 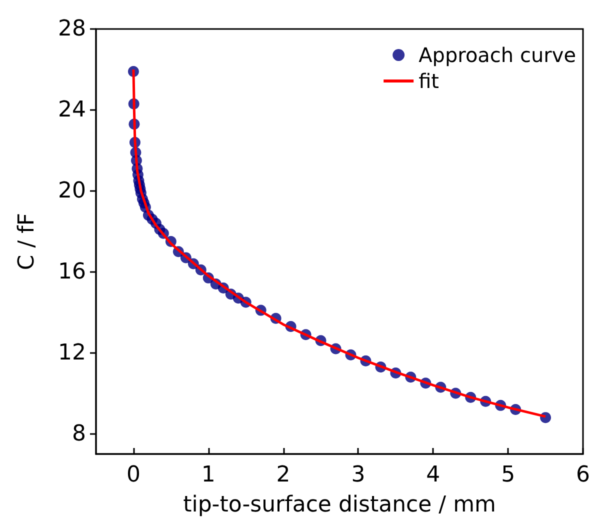 What do you see at coordinates (339, 505) in the screenshot?
I see `x-axis-title: tip-to-surface distance / mm` at bounding box center [339, 505].